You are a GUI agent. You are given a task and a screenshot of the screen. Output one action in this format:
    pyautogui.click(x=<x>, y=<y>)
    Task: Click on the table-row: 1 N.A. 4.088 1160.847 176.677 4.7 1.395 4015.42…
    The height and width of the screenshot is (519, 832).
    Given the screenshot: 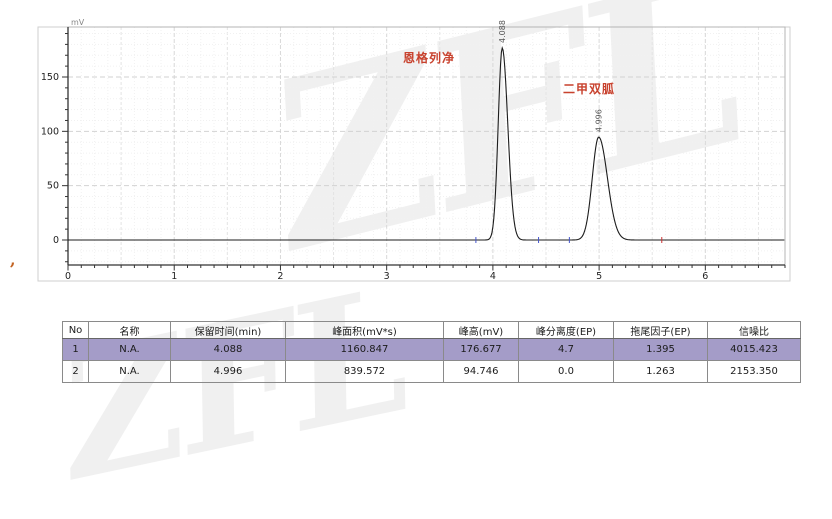 What is the action you would take?
    pyautogui.click(x=431, y=349)
    